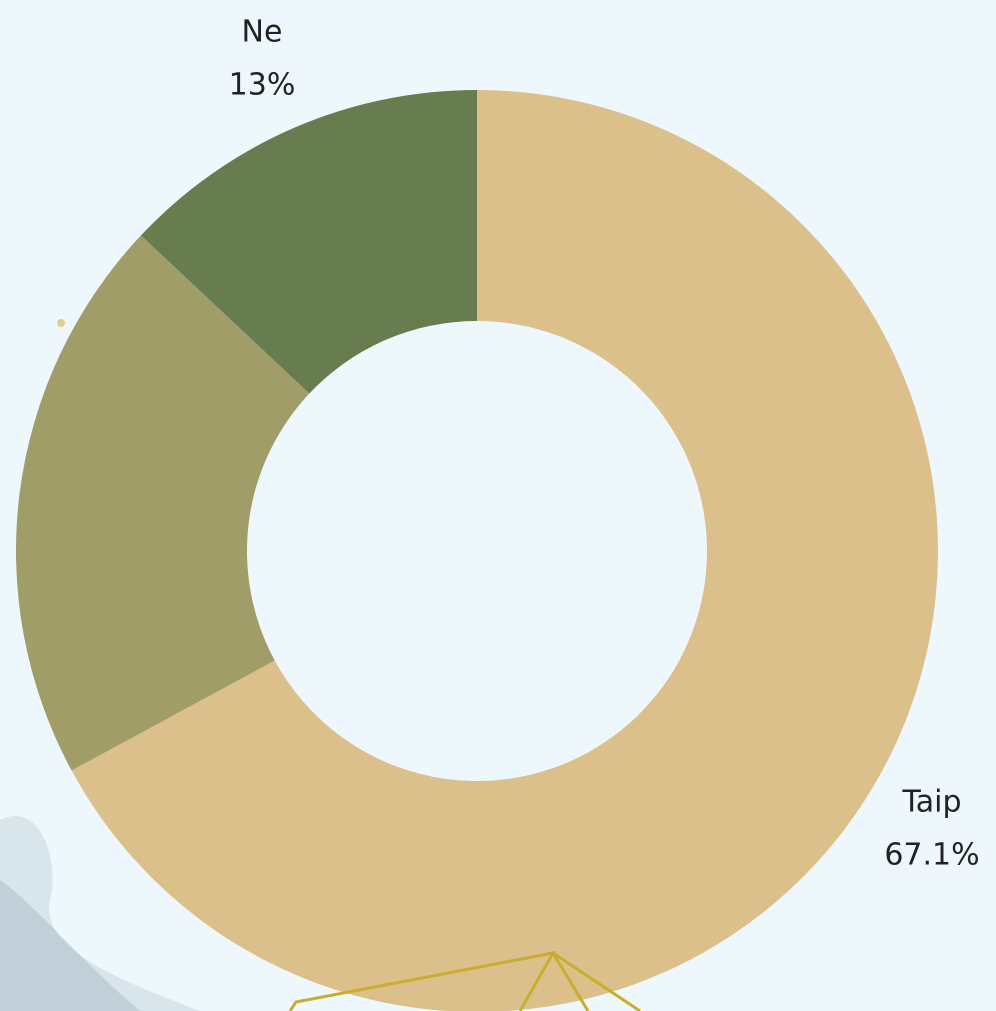  What do you see at coordinates (262, 85) in the screenshot?
I see `slice-value-label: 13%` at bounding box center [262, 85].